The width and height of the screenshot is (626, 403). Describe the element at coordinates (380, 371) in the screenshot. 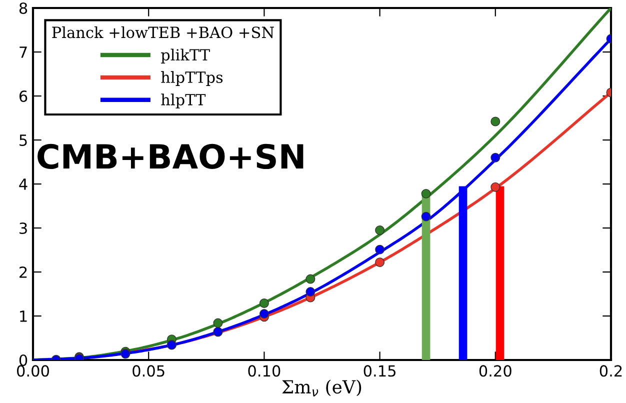

I see `x-tick-label: 0.15` at that location.